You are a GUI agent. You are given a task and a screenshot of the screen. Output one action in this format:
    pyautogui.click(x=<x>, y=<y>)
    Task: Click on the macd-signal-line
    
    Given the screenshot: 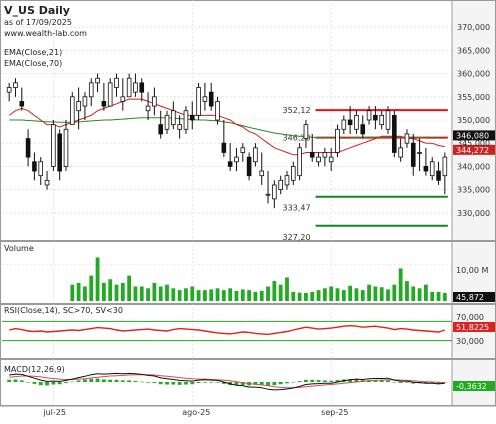 What is the action you would take?
    pyautogui.click(x=227, y=381)
    